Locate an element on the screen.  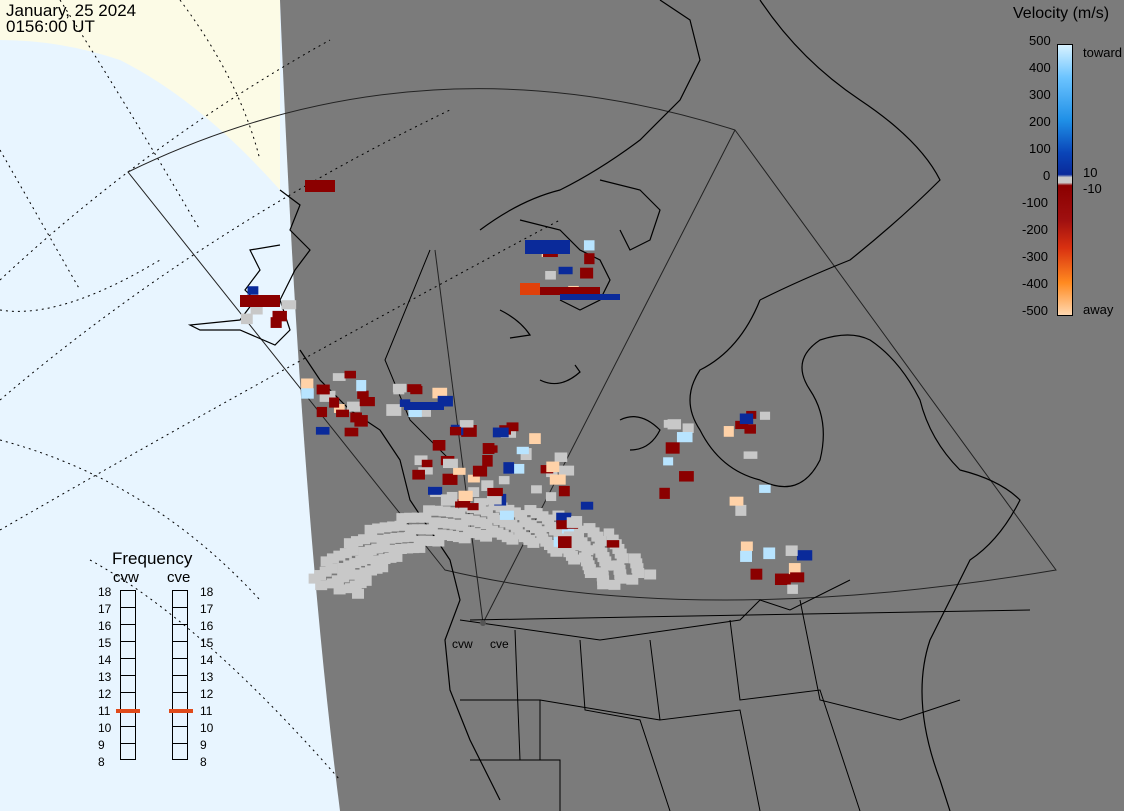
land-region is located at coordinates (140, 95).